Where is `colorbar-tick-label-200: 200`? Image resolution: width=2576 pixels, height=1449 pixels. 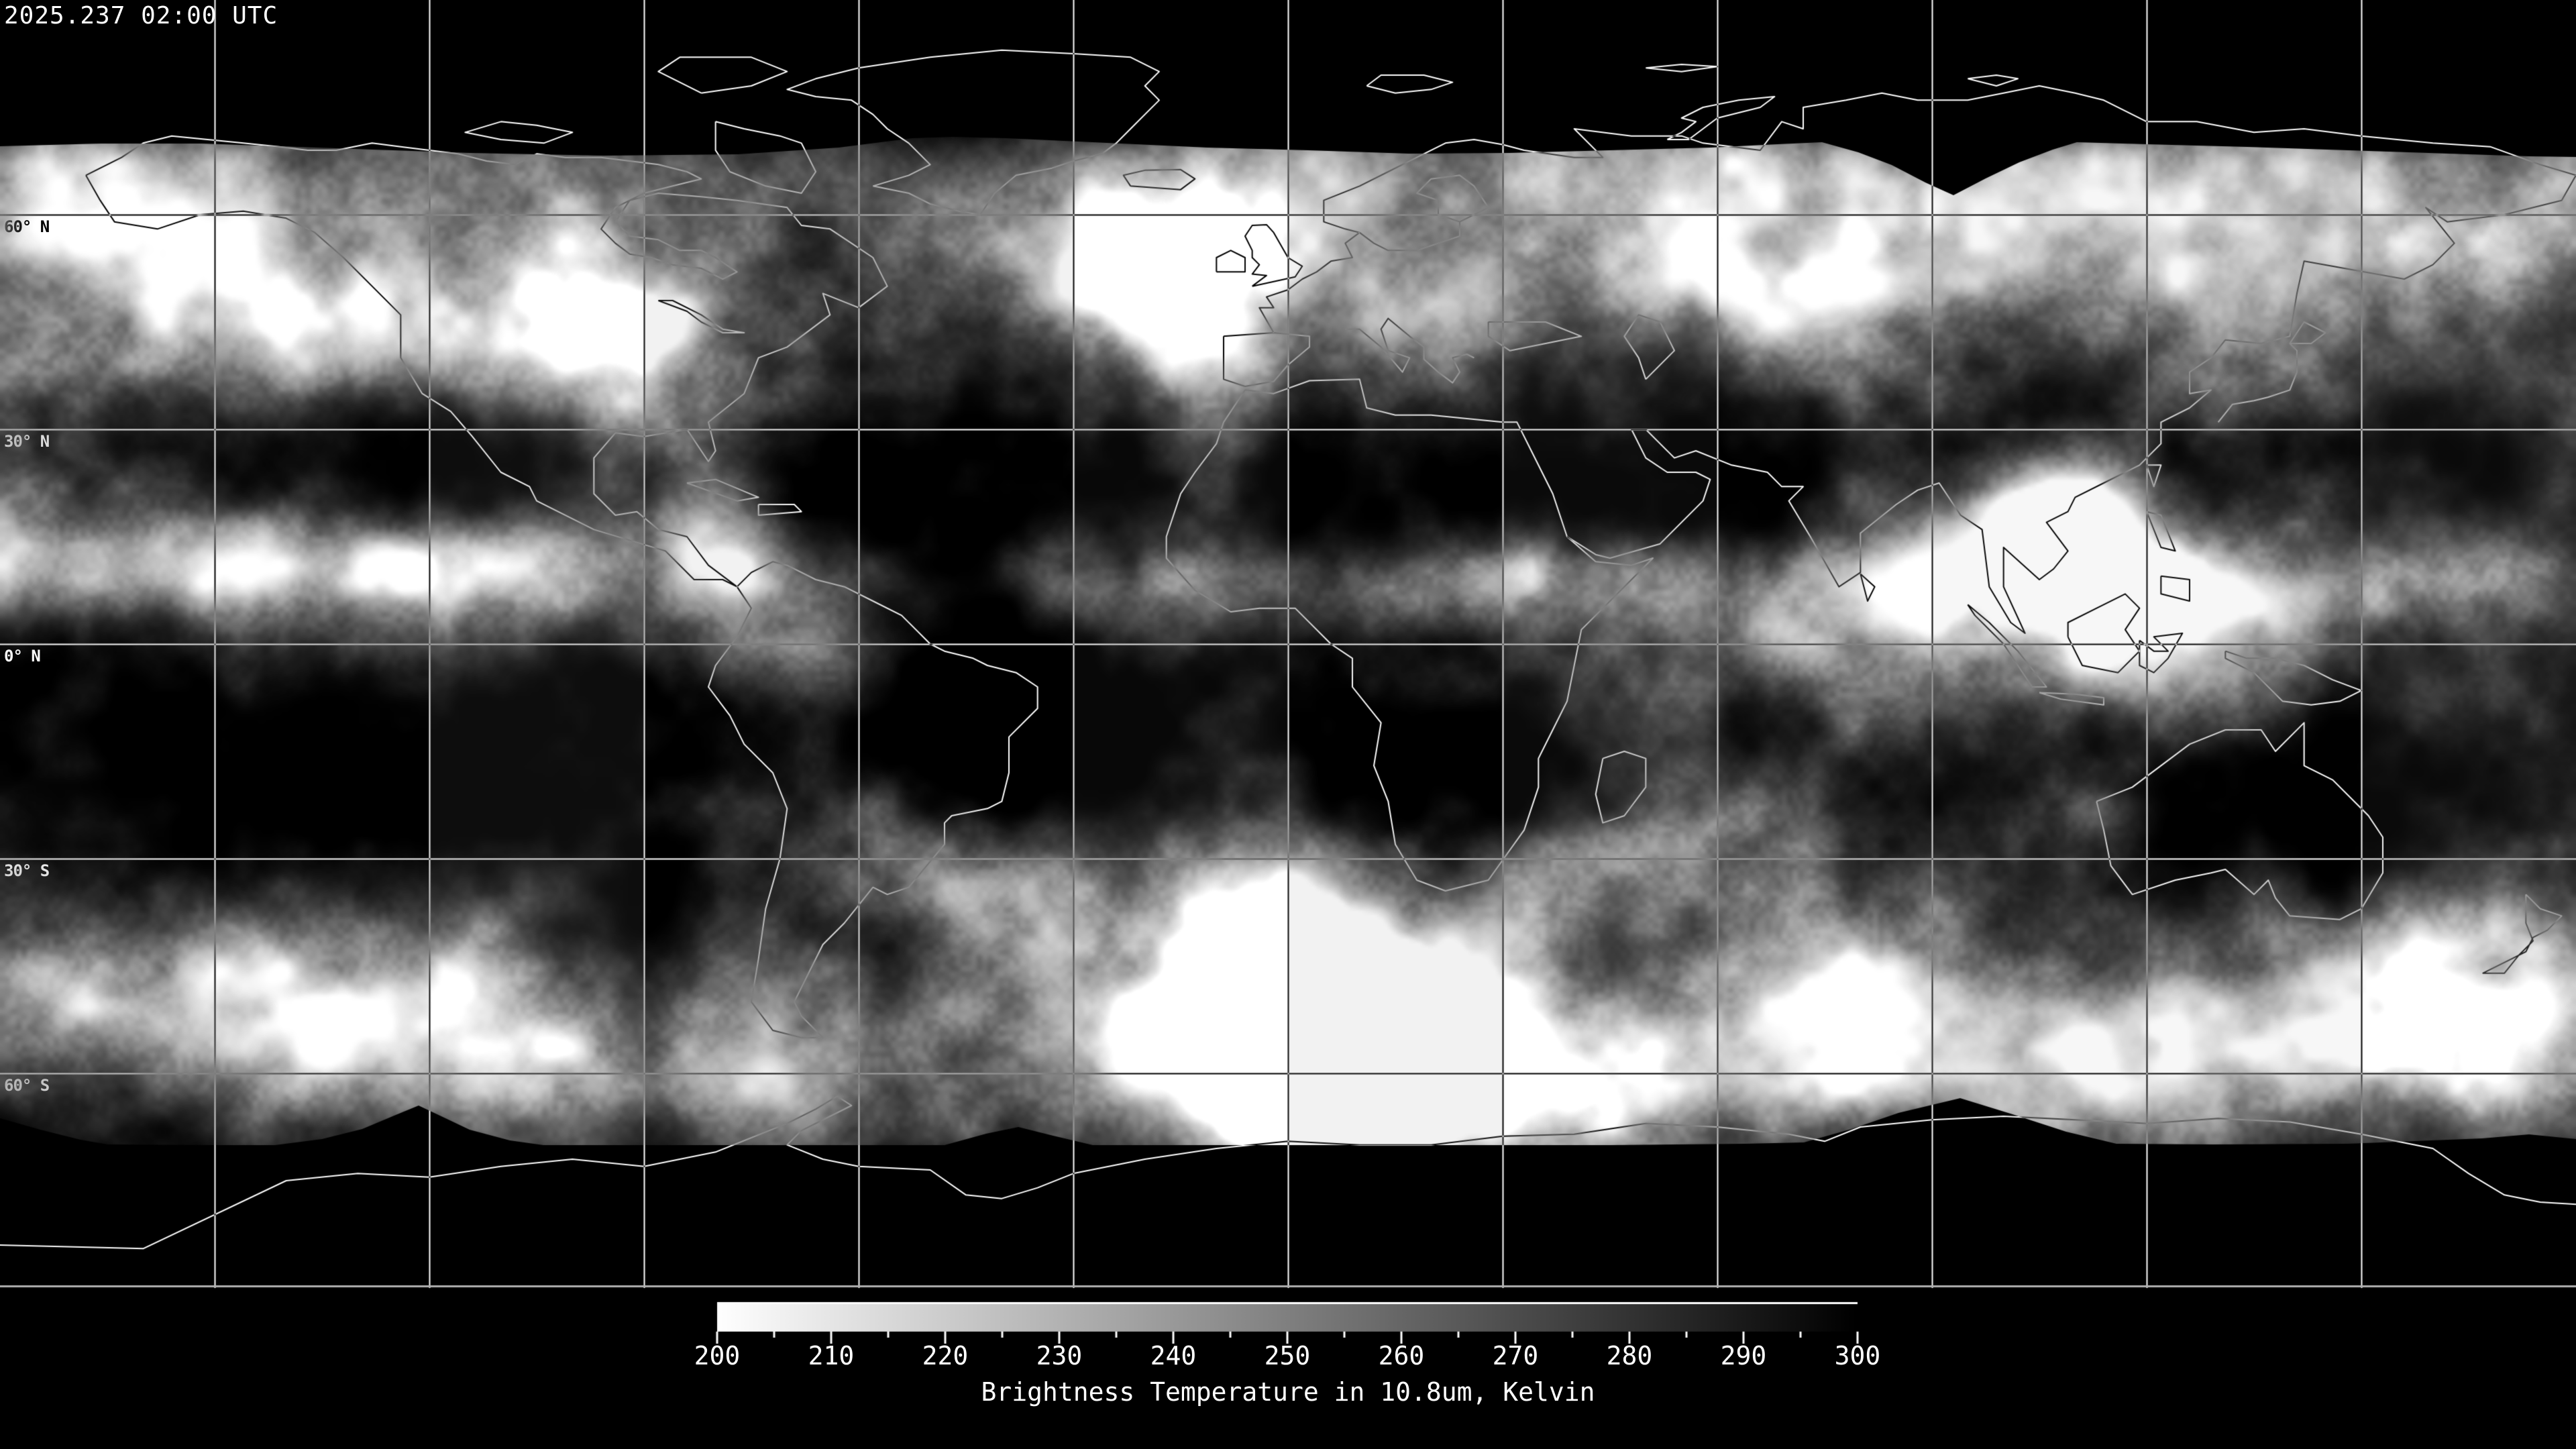 colorbar-tick-label-200: 200 is located at coordinates (717, 1356).